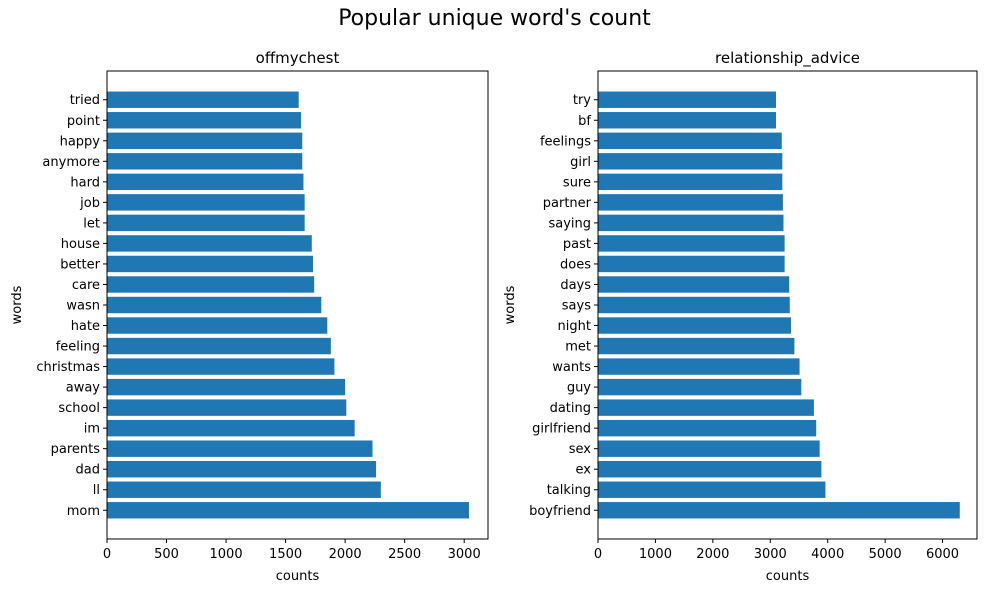  What do you see at coordinates (577, 244) in the screenshot?
I see `y-tick-label-past: past` at bounding box center [577, 244].